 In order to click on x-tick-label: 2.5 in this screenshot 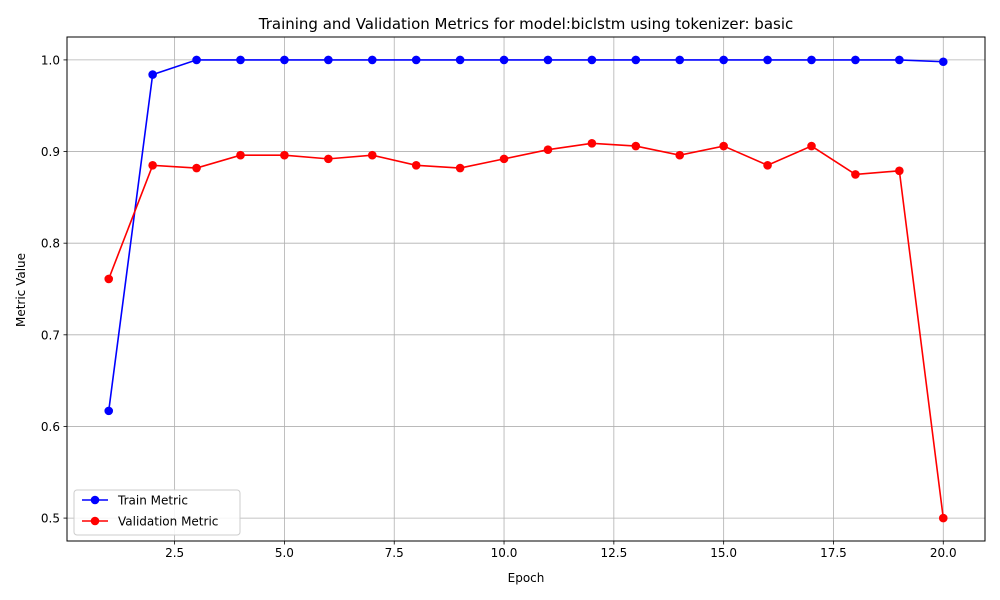, I will do `click(174, 553)`.